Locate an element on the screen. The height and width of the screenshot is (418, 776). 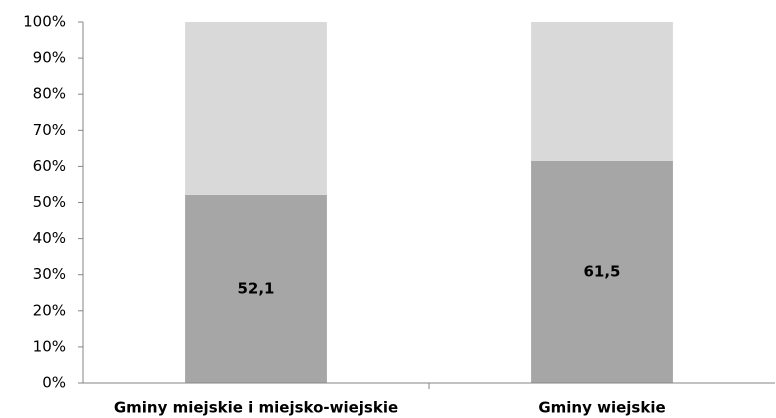
y-tick-label: 80% is located at coordinates (49, 94).